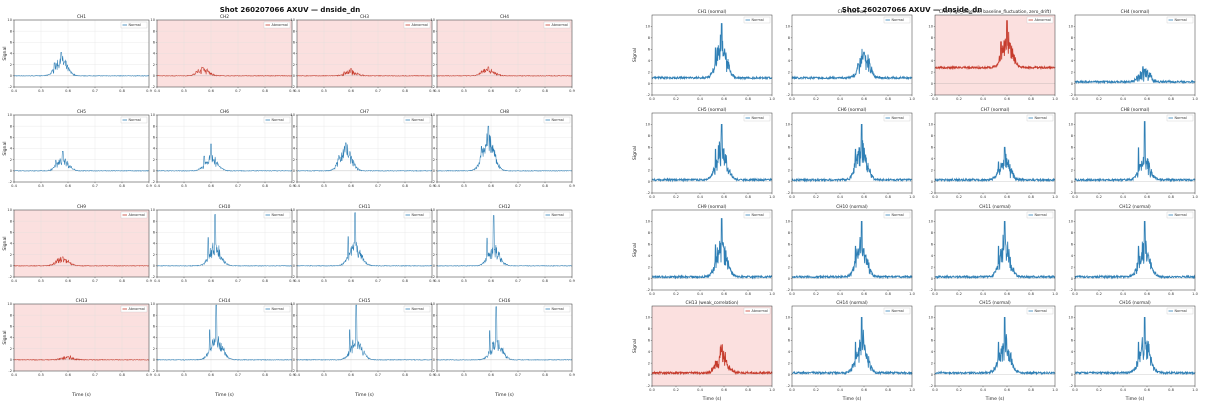 The width and height of the screenshot is (1220, 412). Describe the element at coordinates (432, 186) in the screenshot. I see `x-tick-label: 0.9` at that location.